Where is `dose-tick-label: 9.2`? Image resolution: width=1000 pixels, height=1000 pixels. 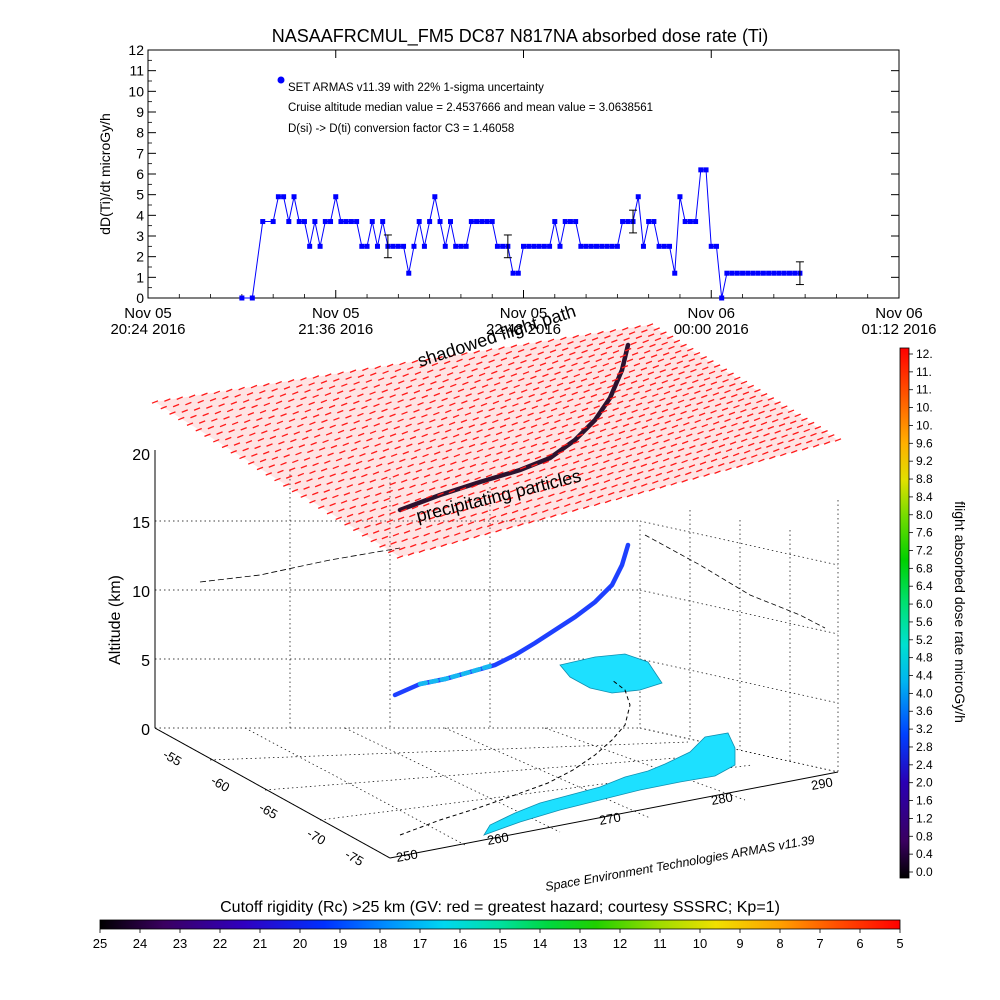 dose-tick-label: 9.2 is located at coordinates (924, 461).